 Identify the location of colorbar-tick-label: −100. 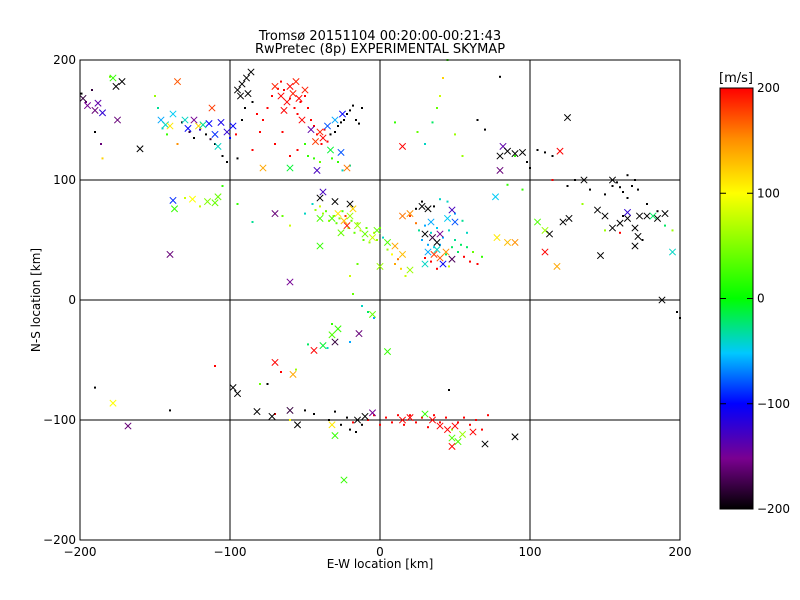
(773, 404).